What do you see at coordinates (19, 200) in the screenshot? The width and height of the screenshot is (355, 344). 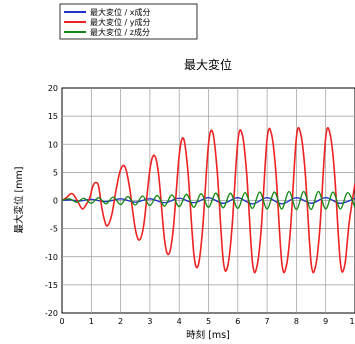 I see `y-axis-label: 最大変位 [mm]` at bounding box center [19, 200].